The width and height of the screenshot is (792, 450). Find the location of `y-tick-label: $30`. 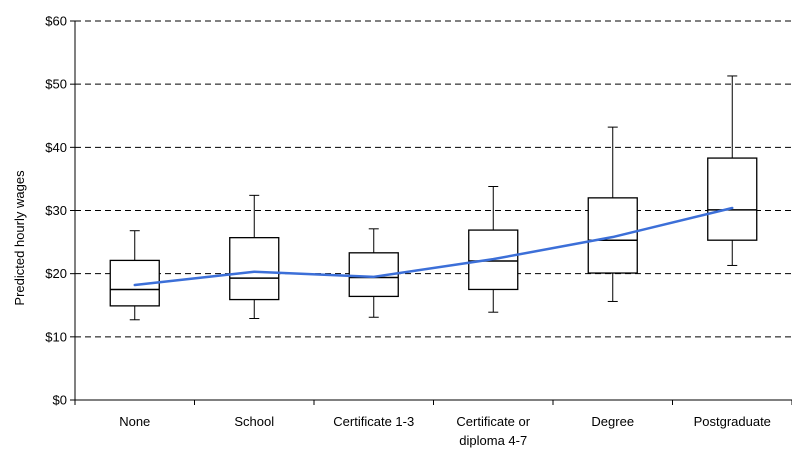

y-tick-label: $30 is located at coordinates (56, 210).